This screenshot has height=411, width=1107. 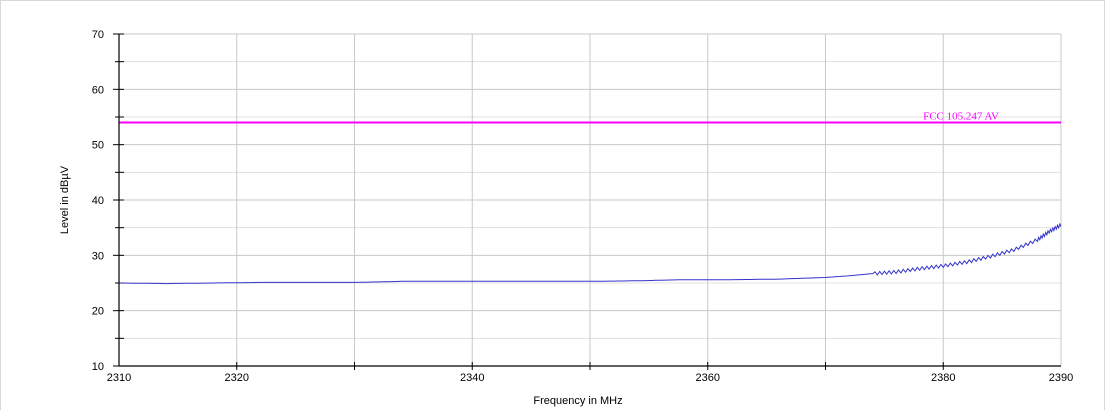 What do you see at coordinates (65, 199) in the screenshot?
I see `y-axis-title: Level in dBµV` at bounding box center [65, 199].